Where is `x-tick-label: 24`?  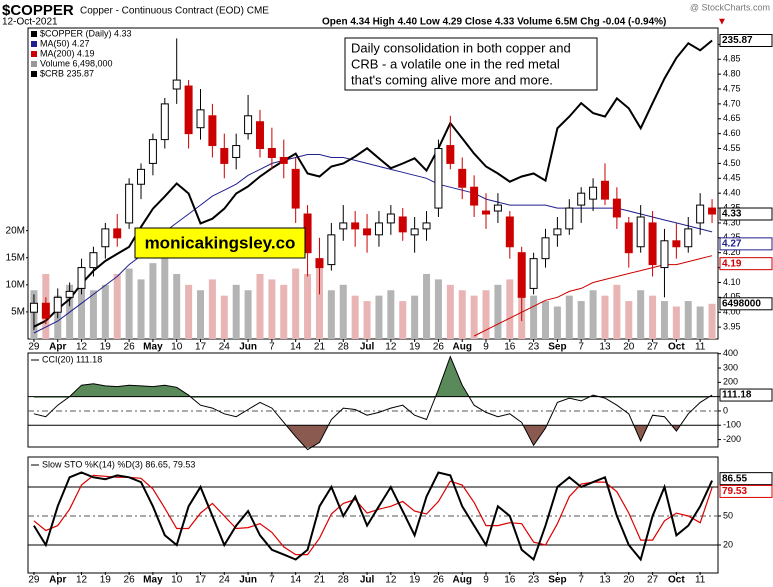
x-tick-label: 24 is located at coordinates (225, 580).